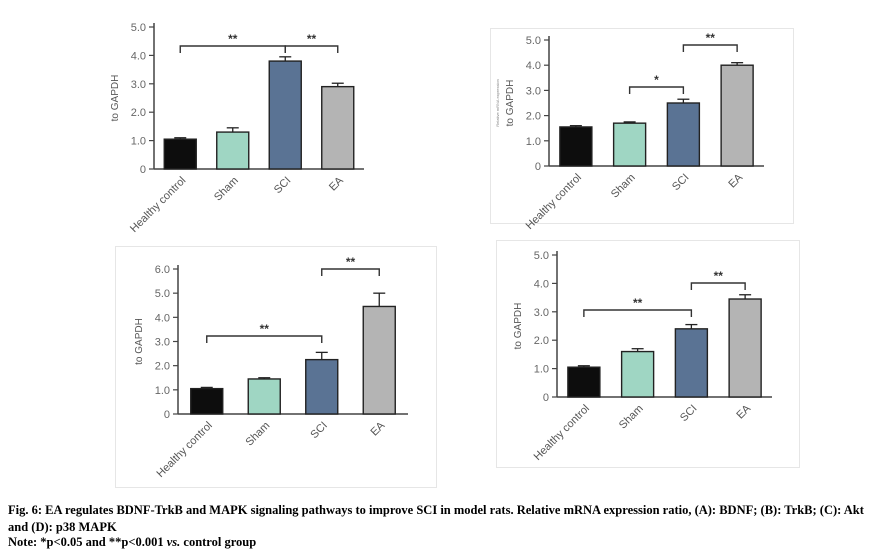 Image resolution: width=888 pixels, height=558 pixels. Describe the element at coordinates (497, 103) in the screenshot. I see `side-note-label: Relative mRNA expression` at that location.